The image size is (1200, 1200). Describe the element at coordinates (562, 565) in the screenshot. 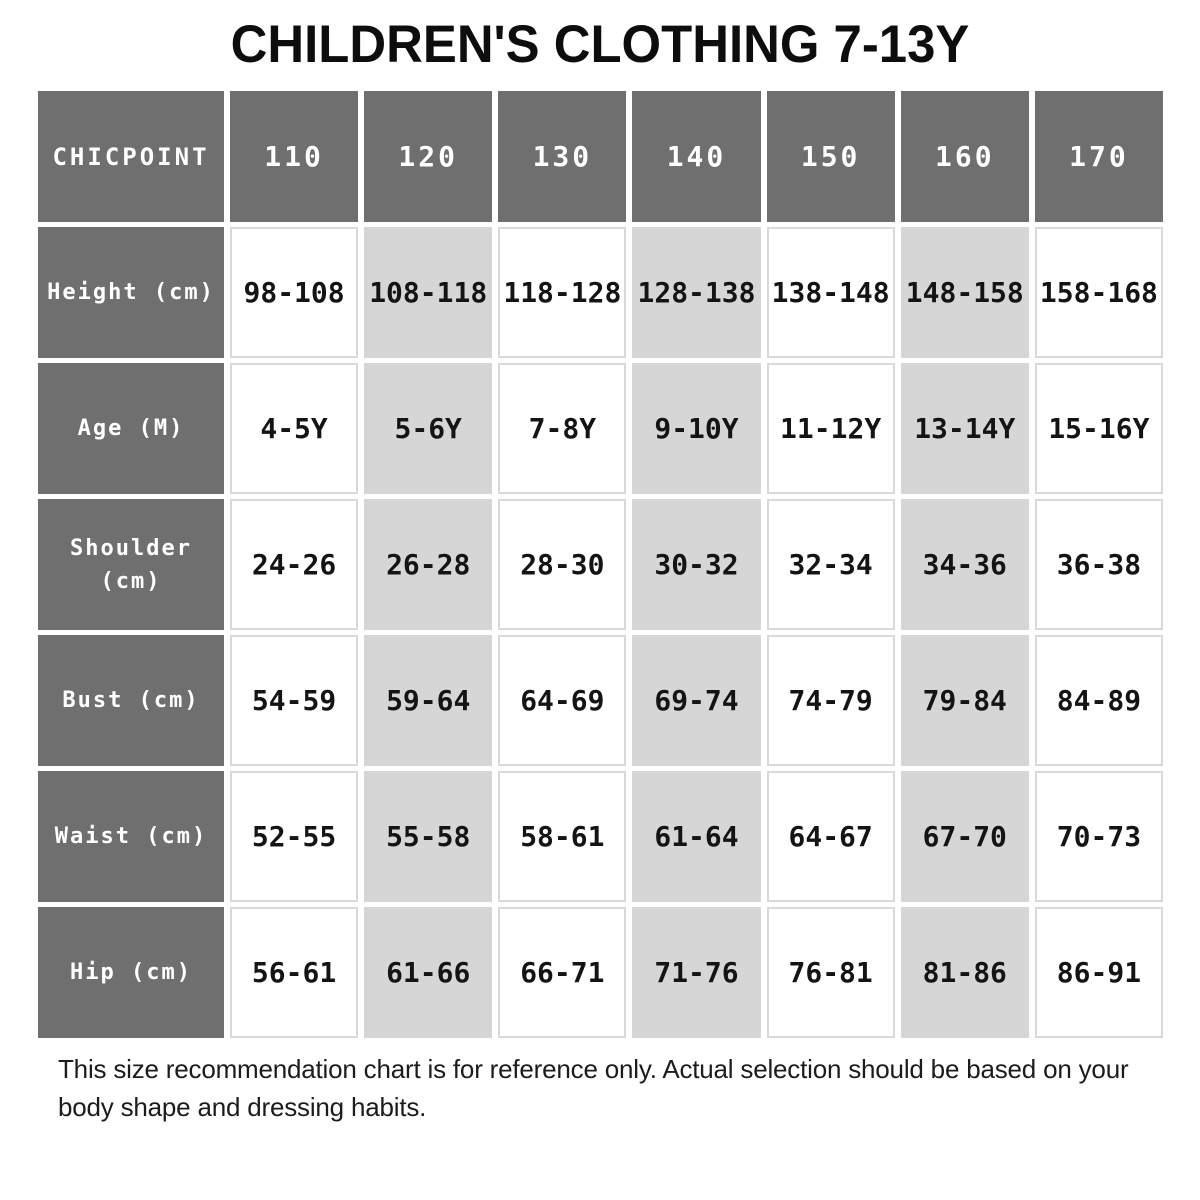

I see `table-cell: 28-30` at that location.